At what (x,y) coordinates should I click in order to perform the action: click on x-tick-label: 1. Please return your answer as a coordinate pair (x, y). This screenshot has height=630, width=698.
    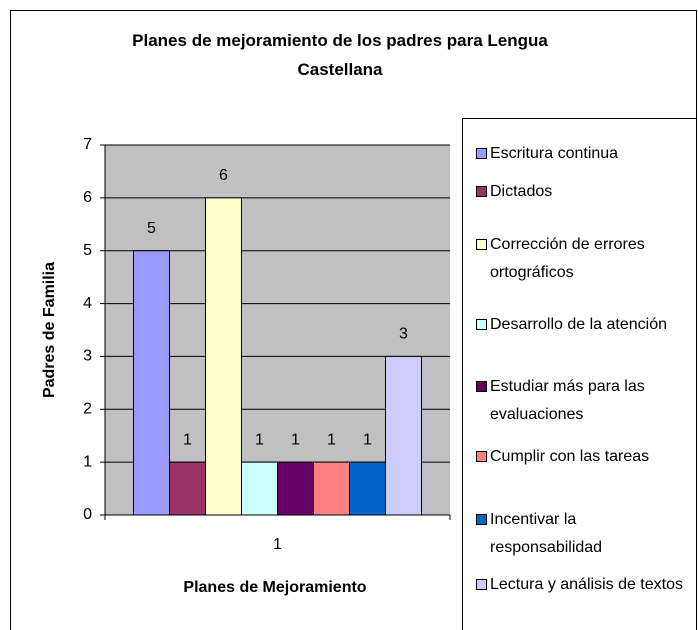
    Looking at the image, I should click on (277, 544).